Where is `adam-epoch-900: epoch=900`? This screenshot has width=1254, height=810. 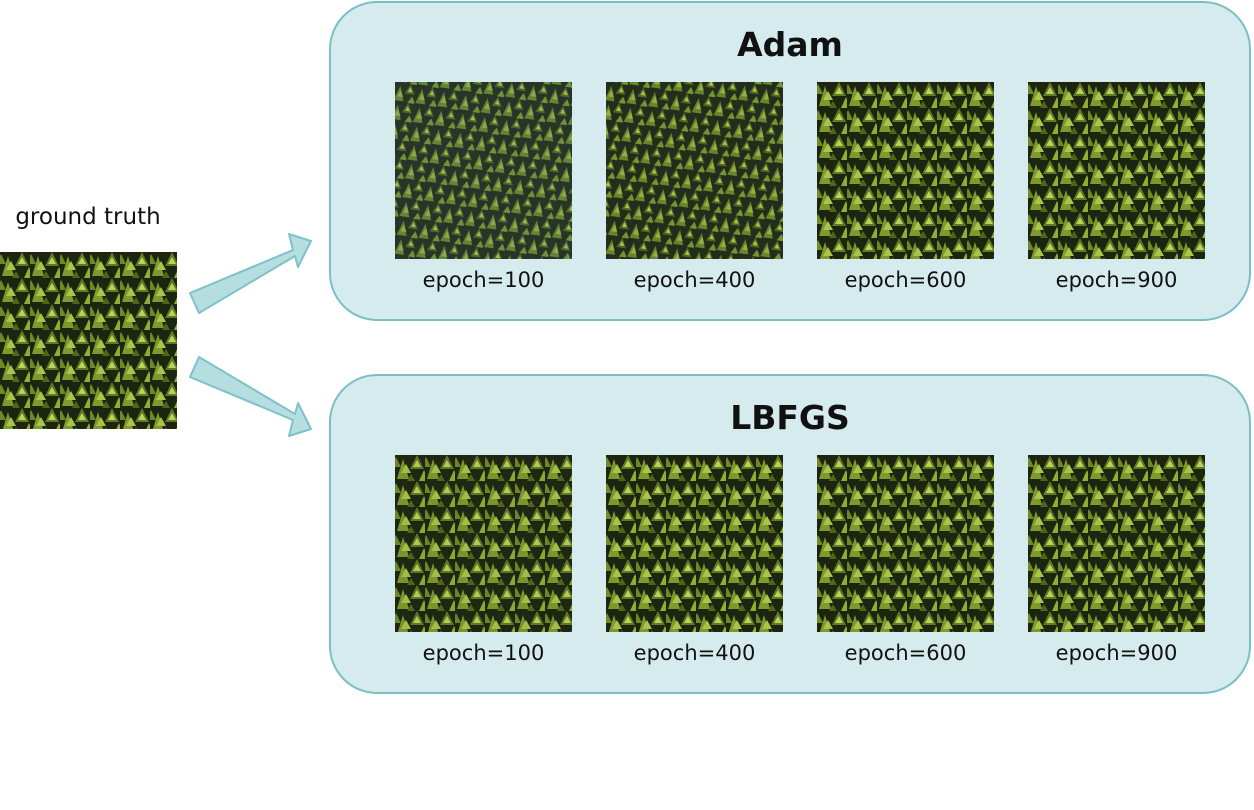 adam-epoch-900: epoch=900 is located at coordinates (1116, 187).